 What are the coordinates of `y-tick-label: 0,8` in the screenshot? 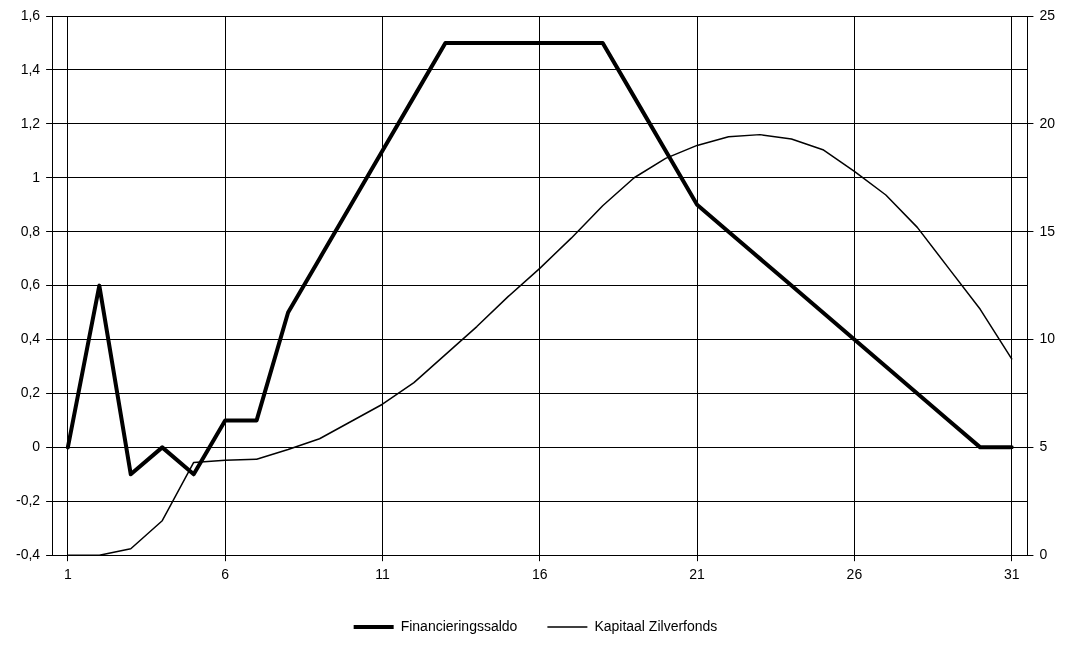 It's located at (30, 230).